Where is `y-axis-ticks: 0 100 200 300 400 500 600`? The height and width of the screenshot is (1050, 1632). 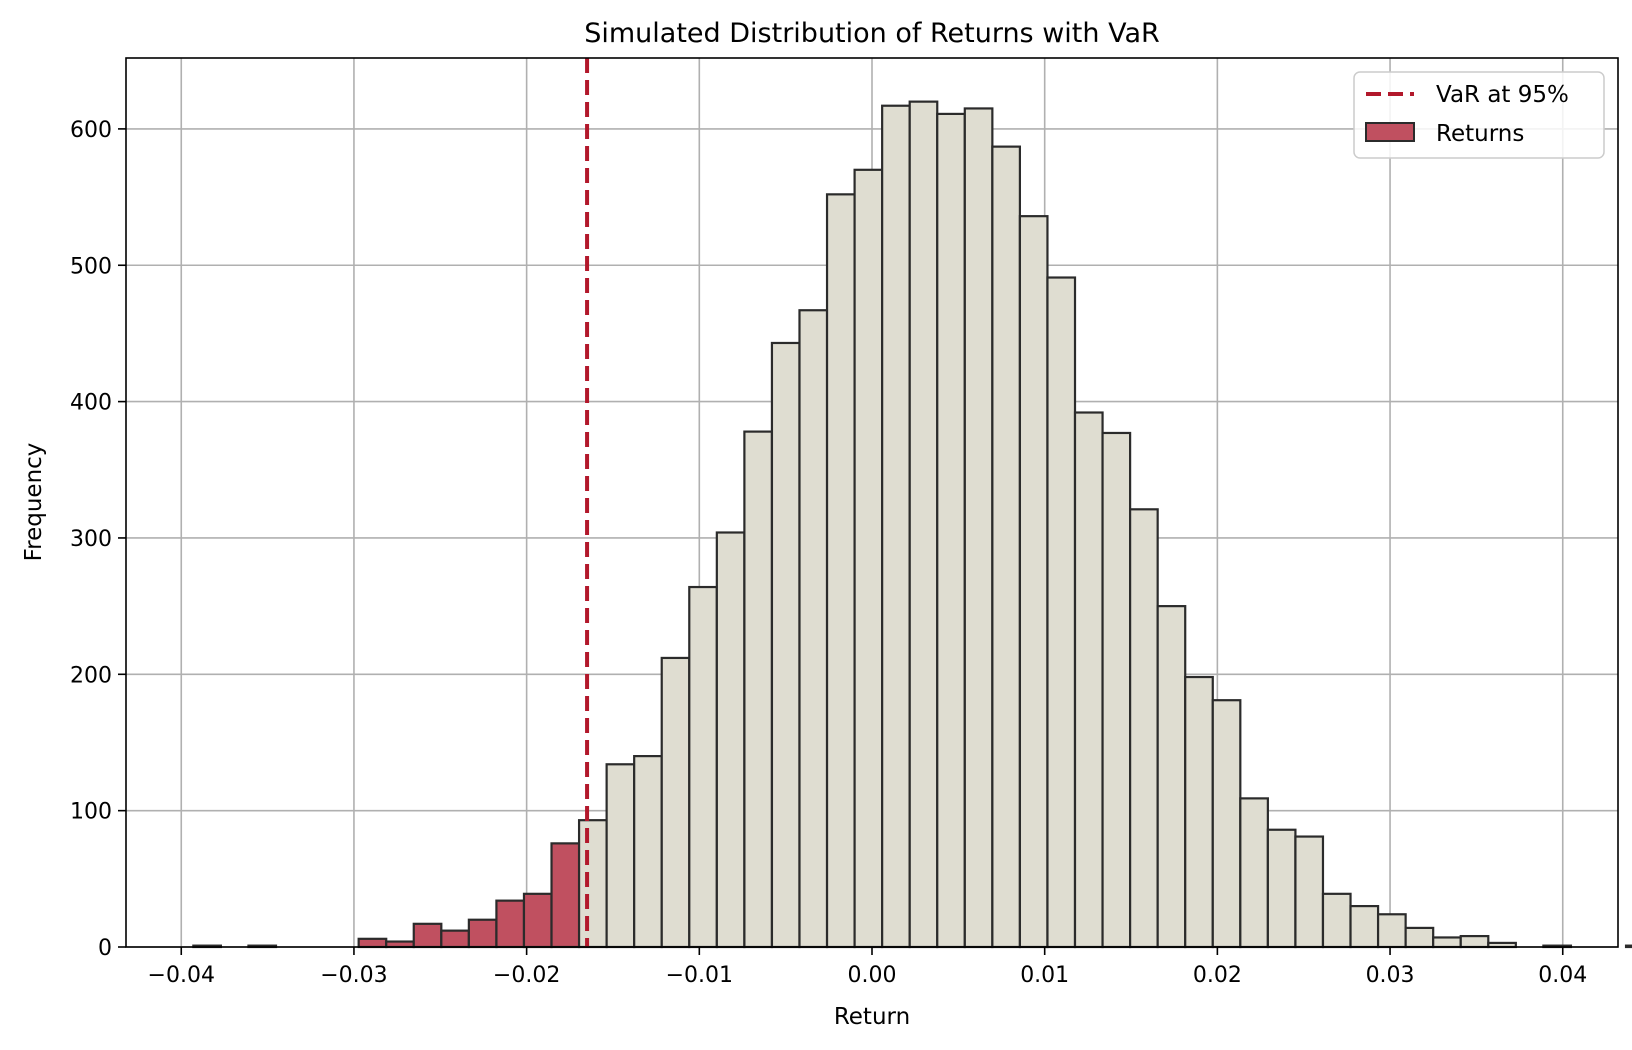 y-axis-ticks: 0 100 200 300 400 500 600 is located at coordinates (98, 539).